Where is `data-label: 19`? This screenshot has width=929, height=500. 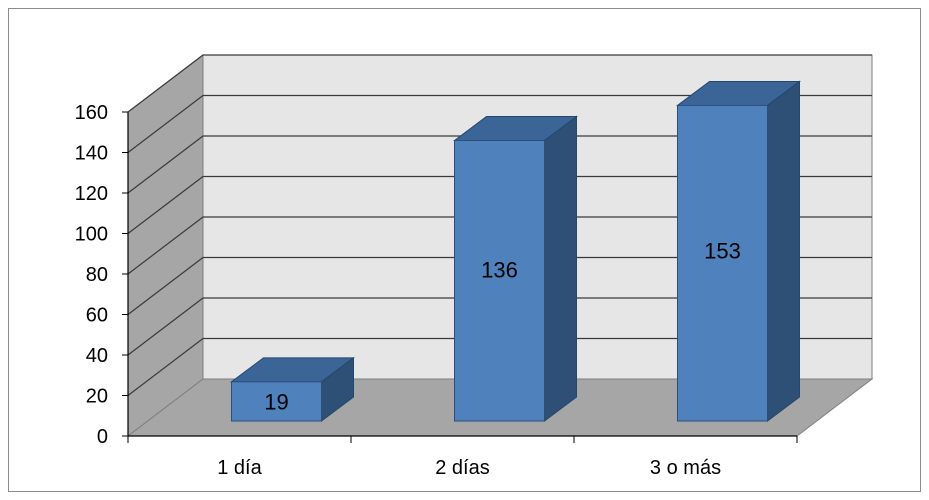 data-label: 19 is located at coordinates (276, 401).